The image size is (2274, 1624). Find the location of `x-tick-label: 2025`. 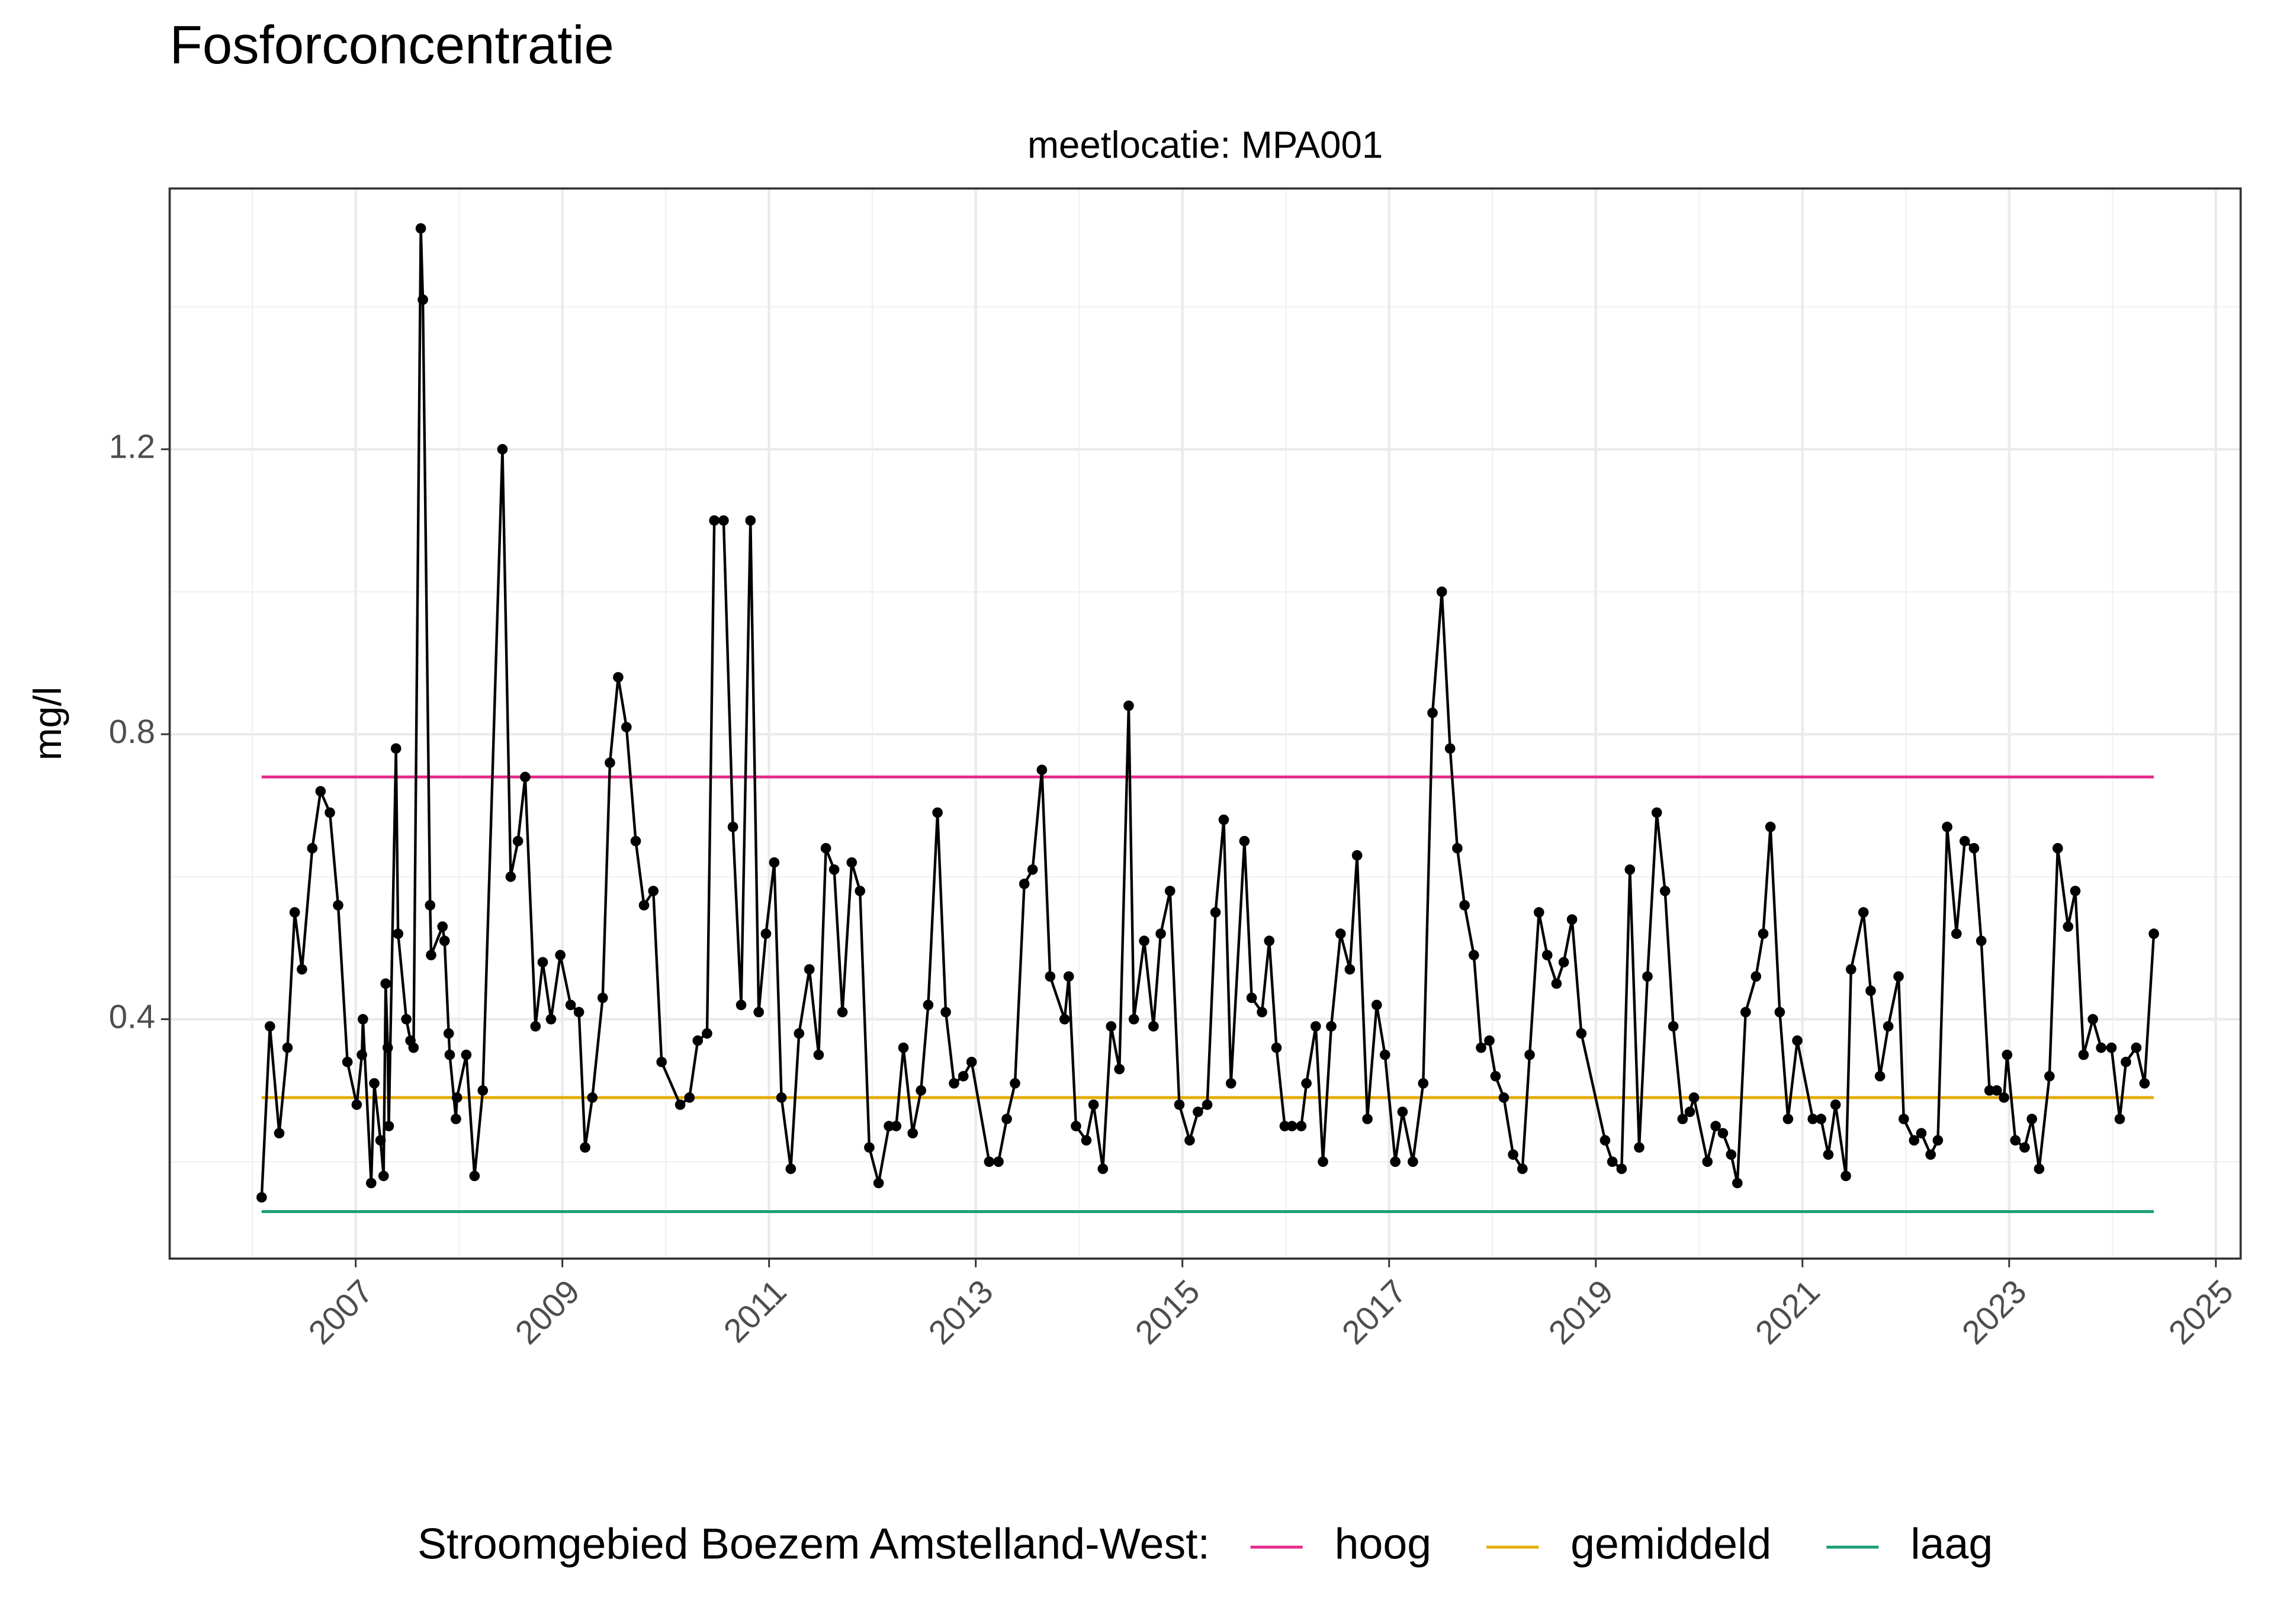

x-tick-label: 2025 is located at coordinates (2200, 1311).